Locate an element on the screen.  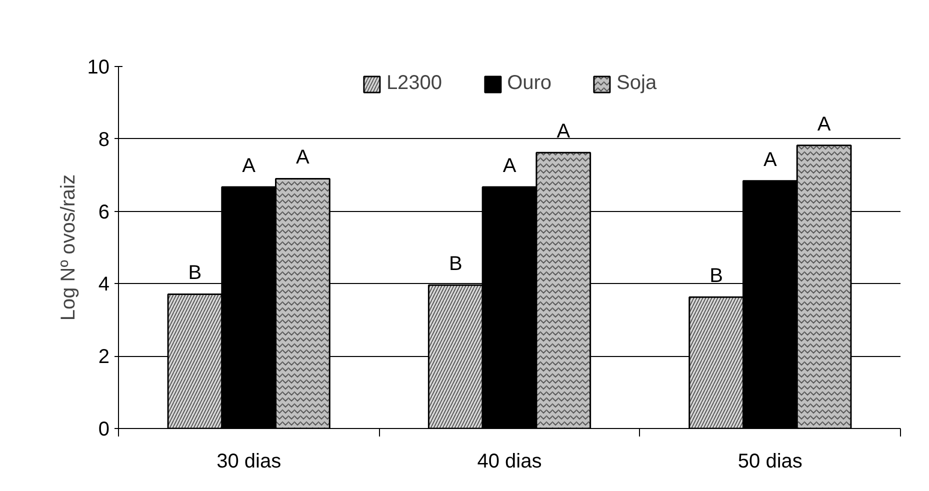
y-axis-title: Log Nº ovos/raiz is located at coordinates (68, 247).